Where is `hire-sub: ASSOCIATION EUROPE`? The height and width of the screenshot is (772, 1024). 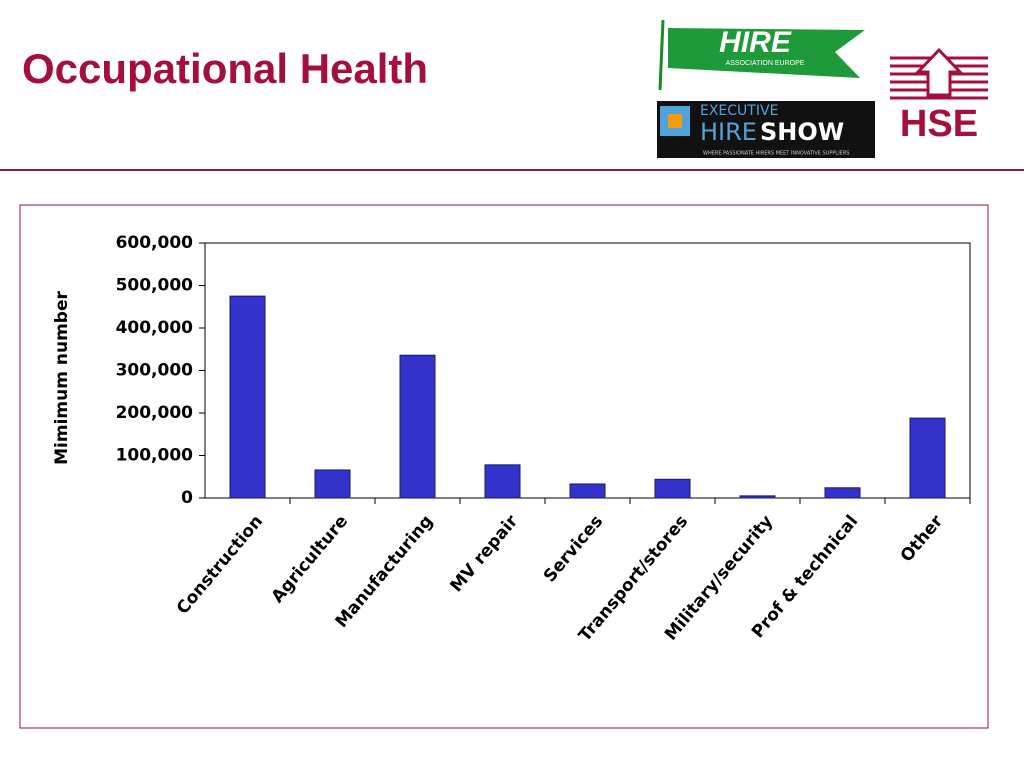 hire-sub: ASSOCIATION EUROPE is located at coordinates (765, 63).